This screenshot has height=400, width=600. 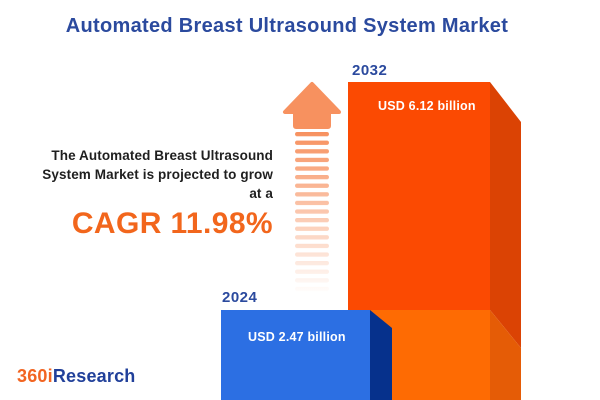 I want to click on bar-2032-value-label: USD 6.12 billion, so click(x=427, y=106).